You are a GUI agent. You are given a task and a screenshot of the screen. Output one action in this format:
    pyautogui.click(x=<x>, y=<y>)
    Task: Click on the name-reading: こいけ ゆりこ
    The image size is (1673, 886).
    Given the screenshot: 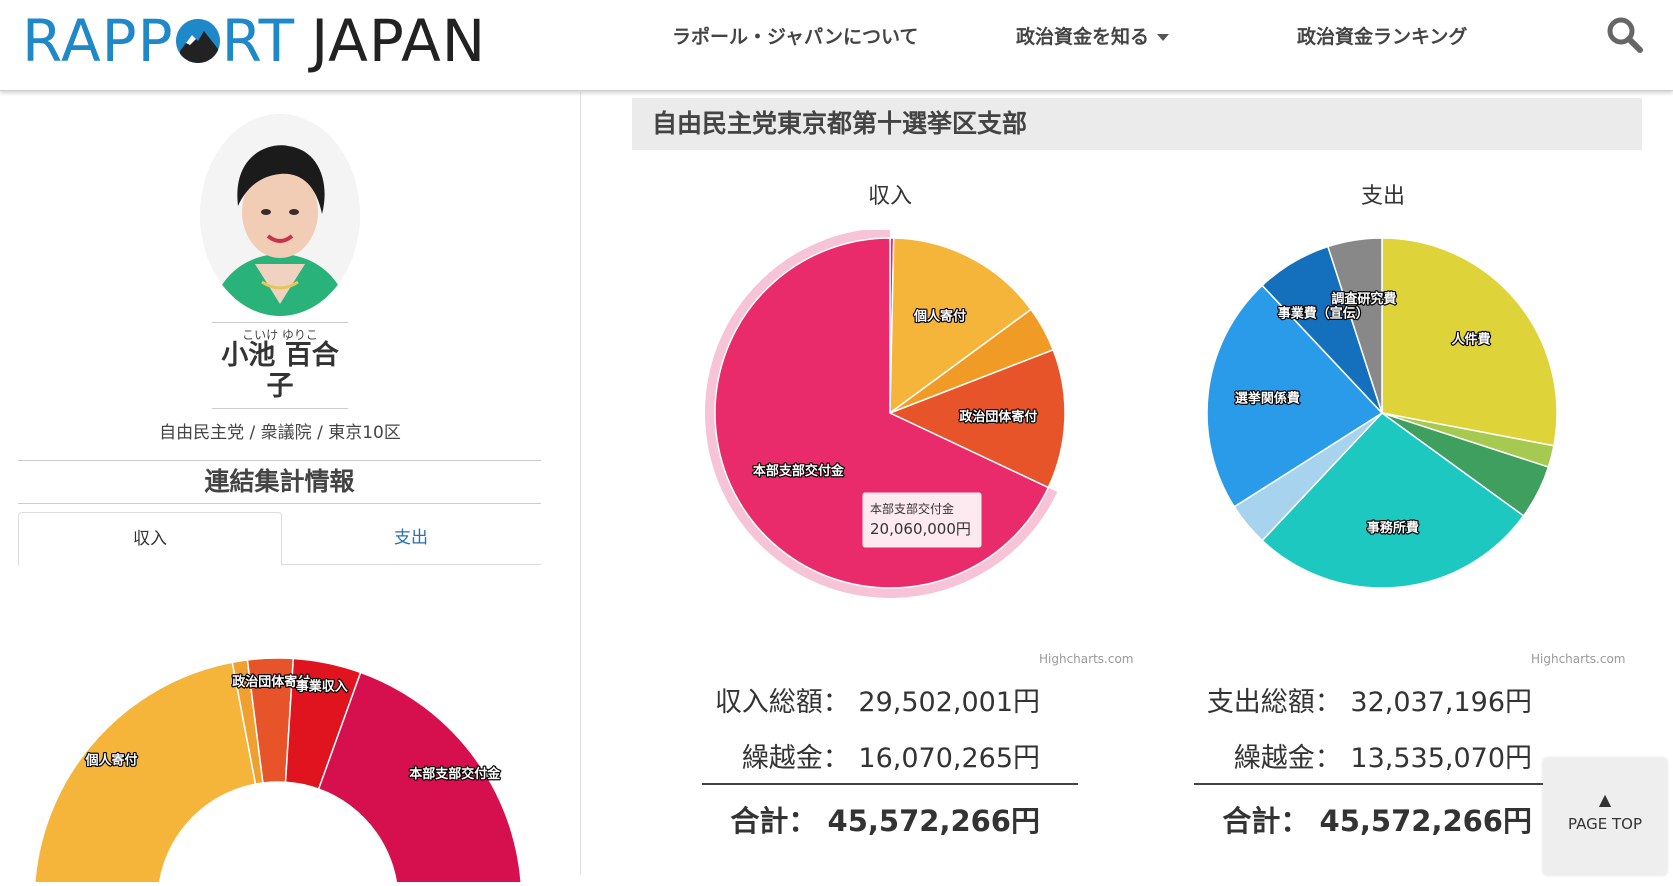 What is the action you would take?
    pyautogui.click(x=280, y=335)
    